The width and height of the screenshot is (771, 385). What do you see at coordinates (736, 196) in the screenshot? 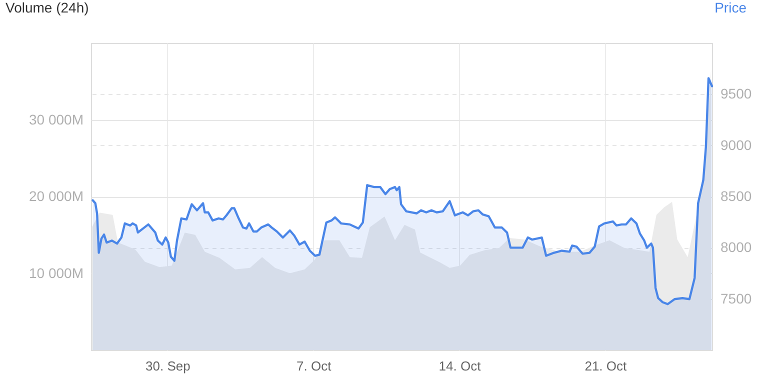
I see `y2-tick-label: 8500` at bounding box center [736, 196].